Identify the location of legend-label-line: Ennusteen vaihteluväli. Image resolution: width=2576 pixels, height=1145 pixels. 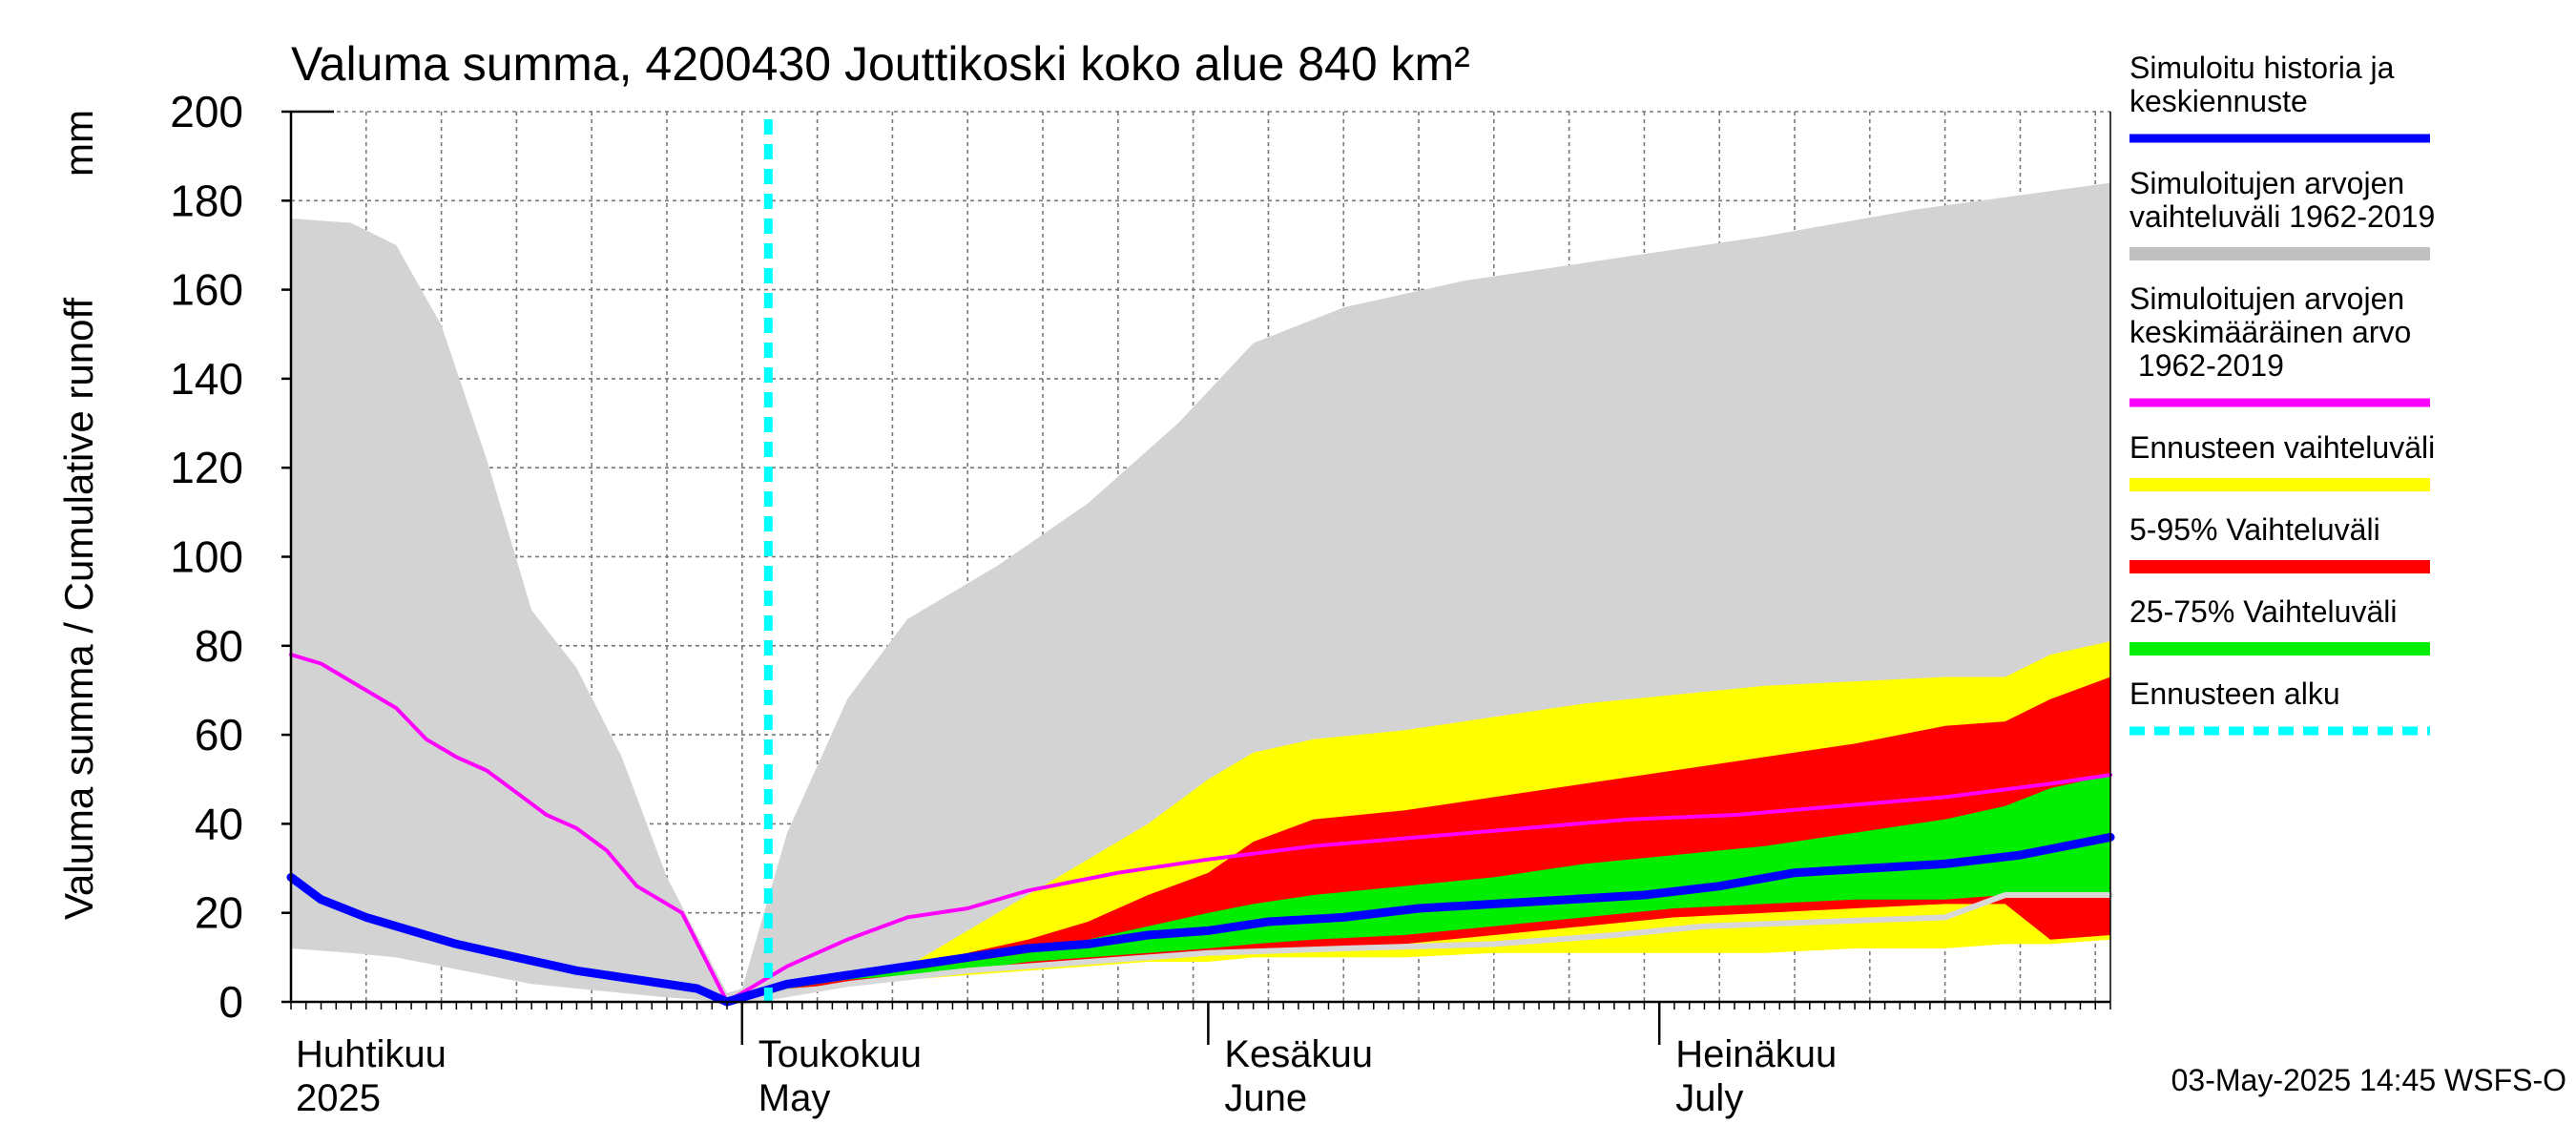
(2282, 447).